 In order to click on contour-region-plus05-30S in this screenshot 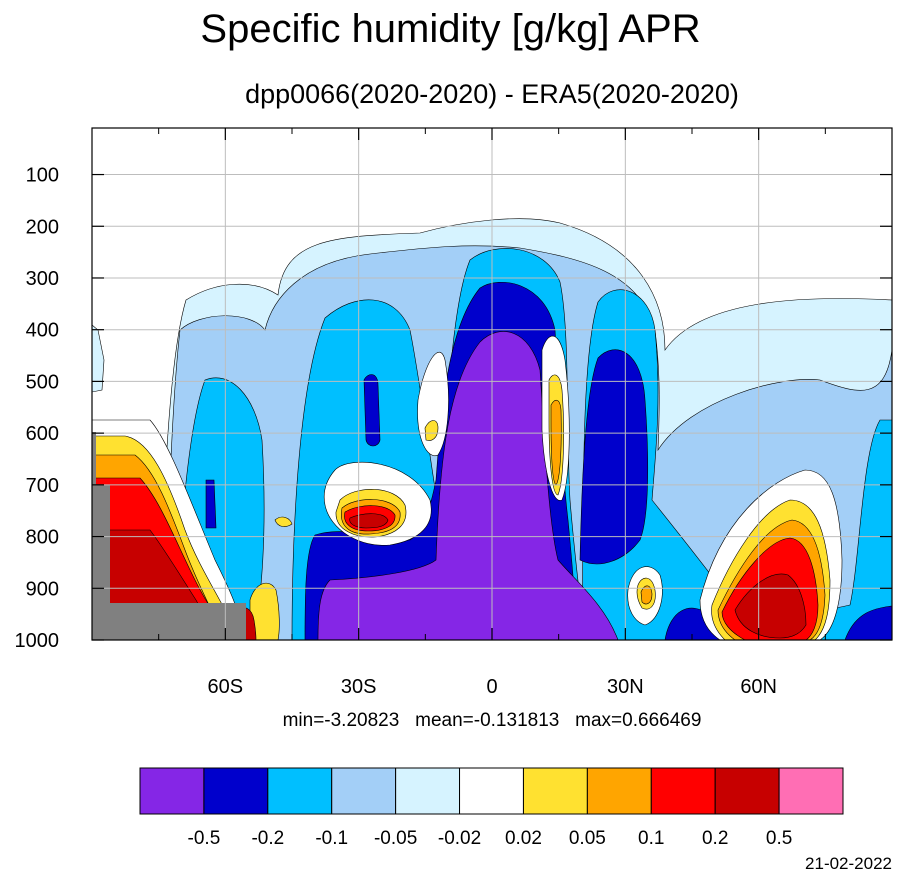, I will do `click(369, 521)`.